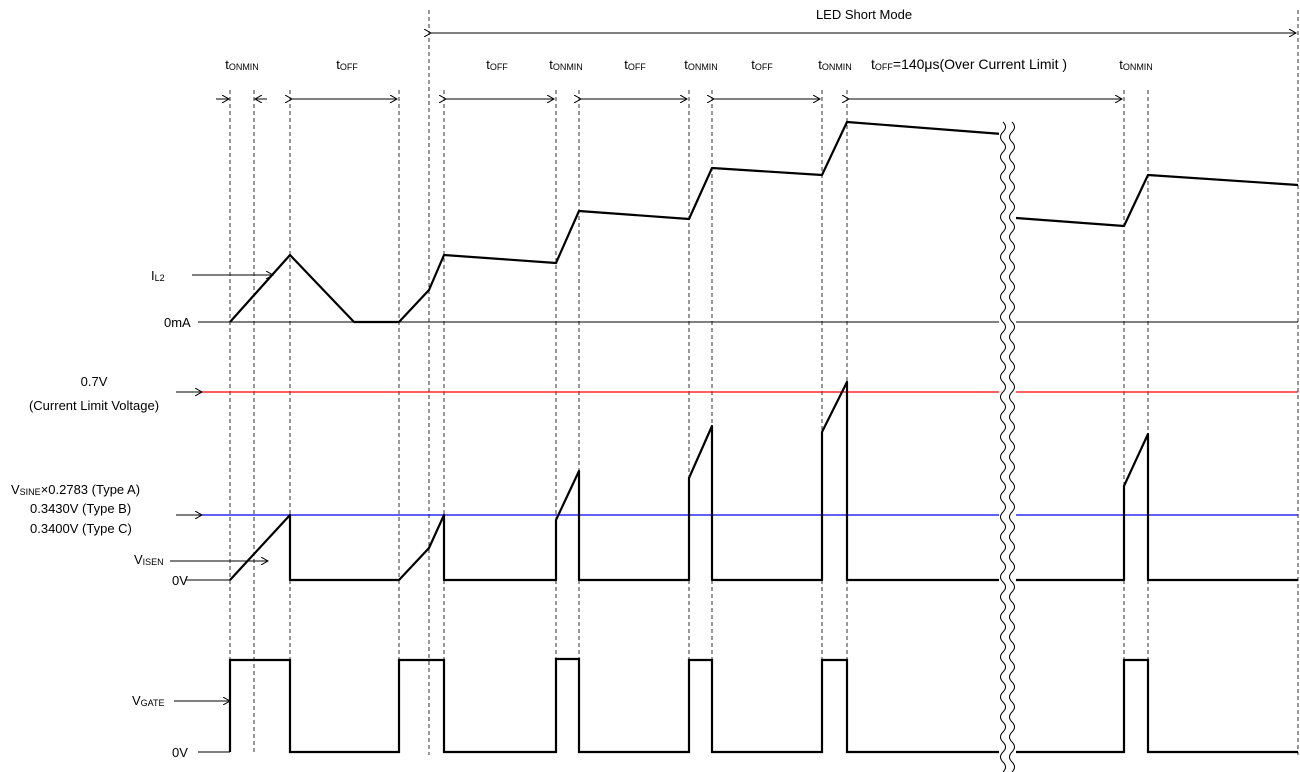  I want to click on time-break-icon, so click(1007, 446).